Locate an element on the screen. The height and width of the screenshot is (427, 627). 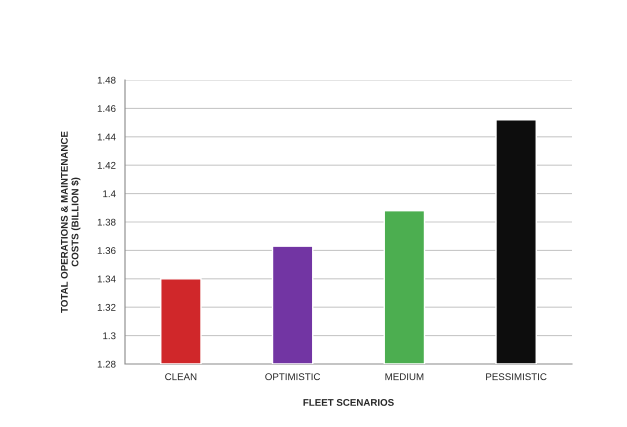
x-tick-label: MEDIUM is located at coordinates (404, 376).